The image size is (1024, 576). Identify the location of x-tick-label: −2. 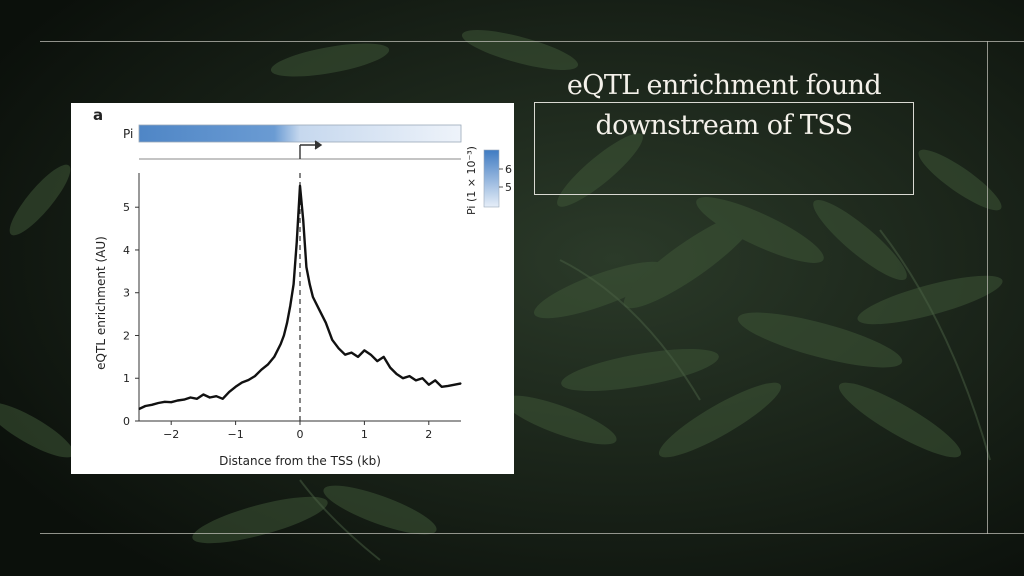
(171, 434).